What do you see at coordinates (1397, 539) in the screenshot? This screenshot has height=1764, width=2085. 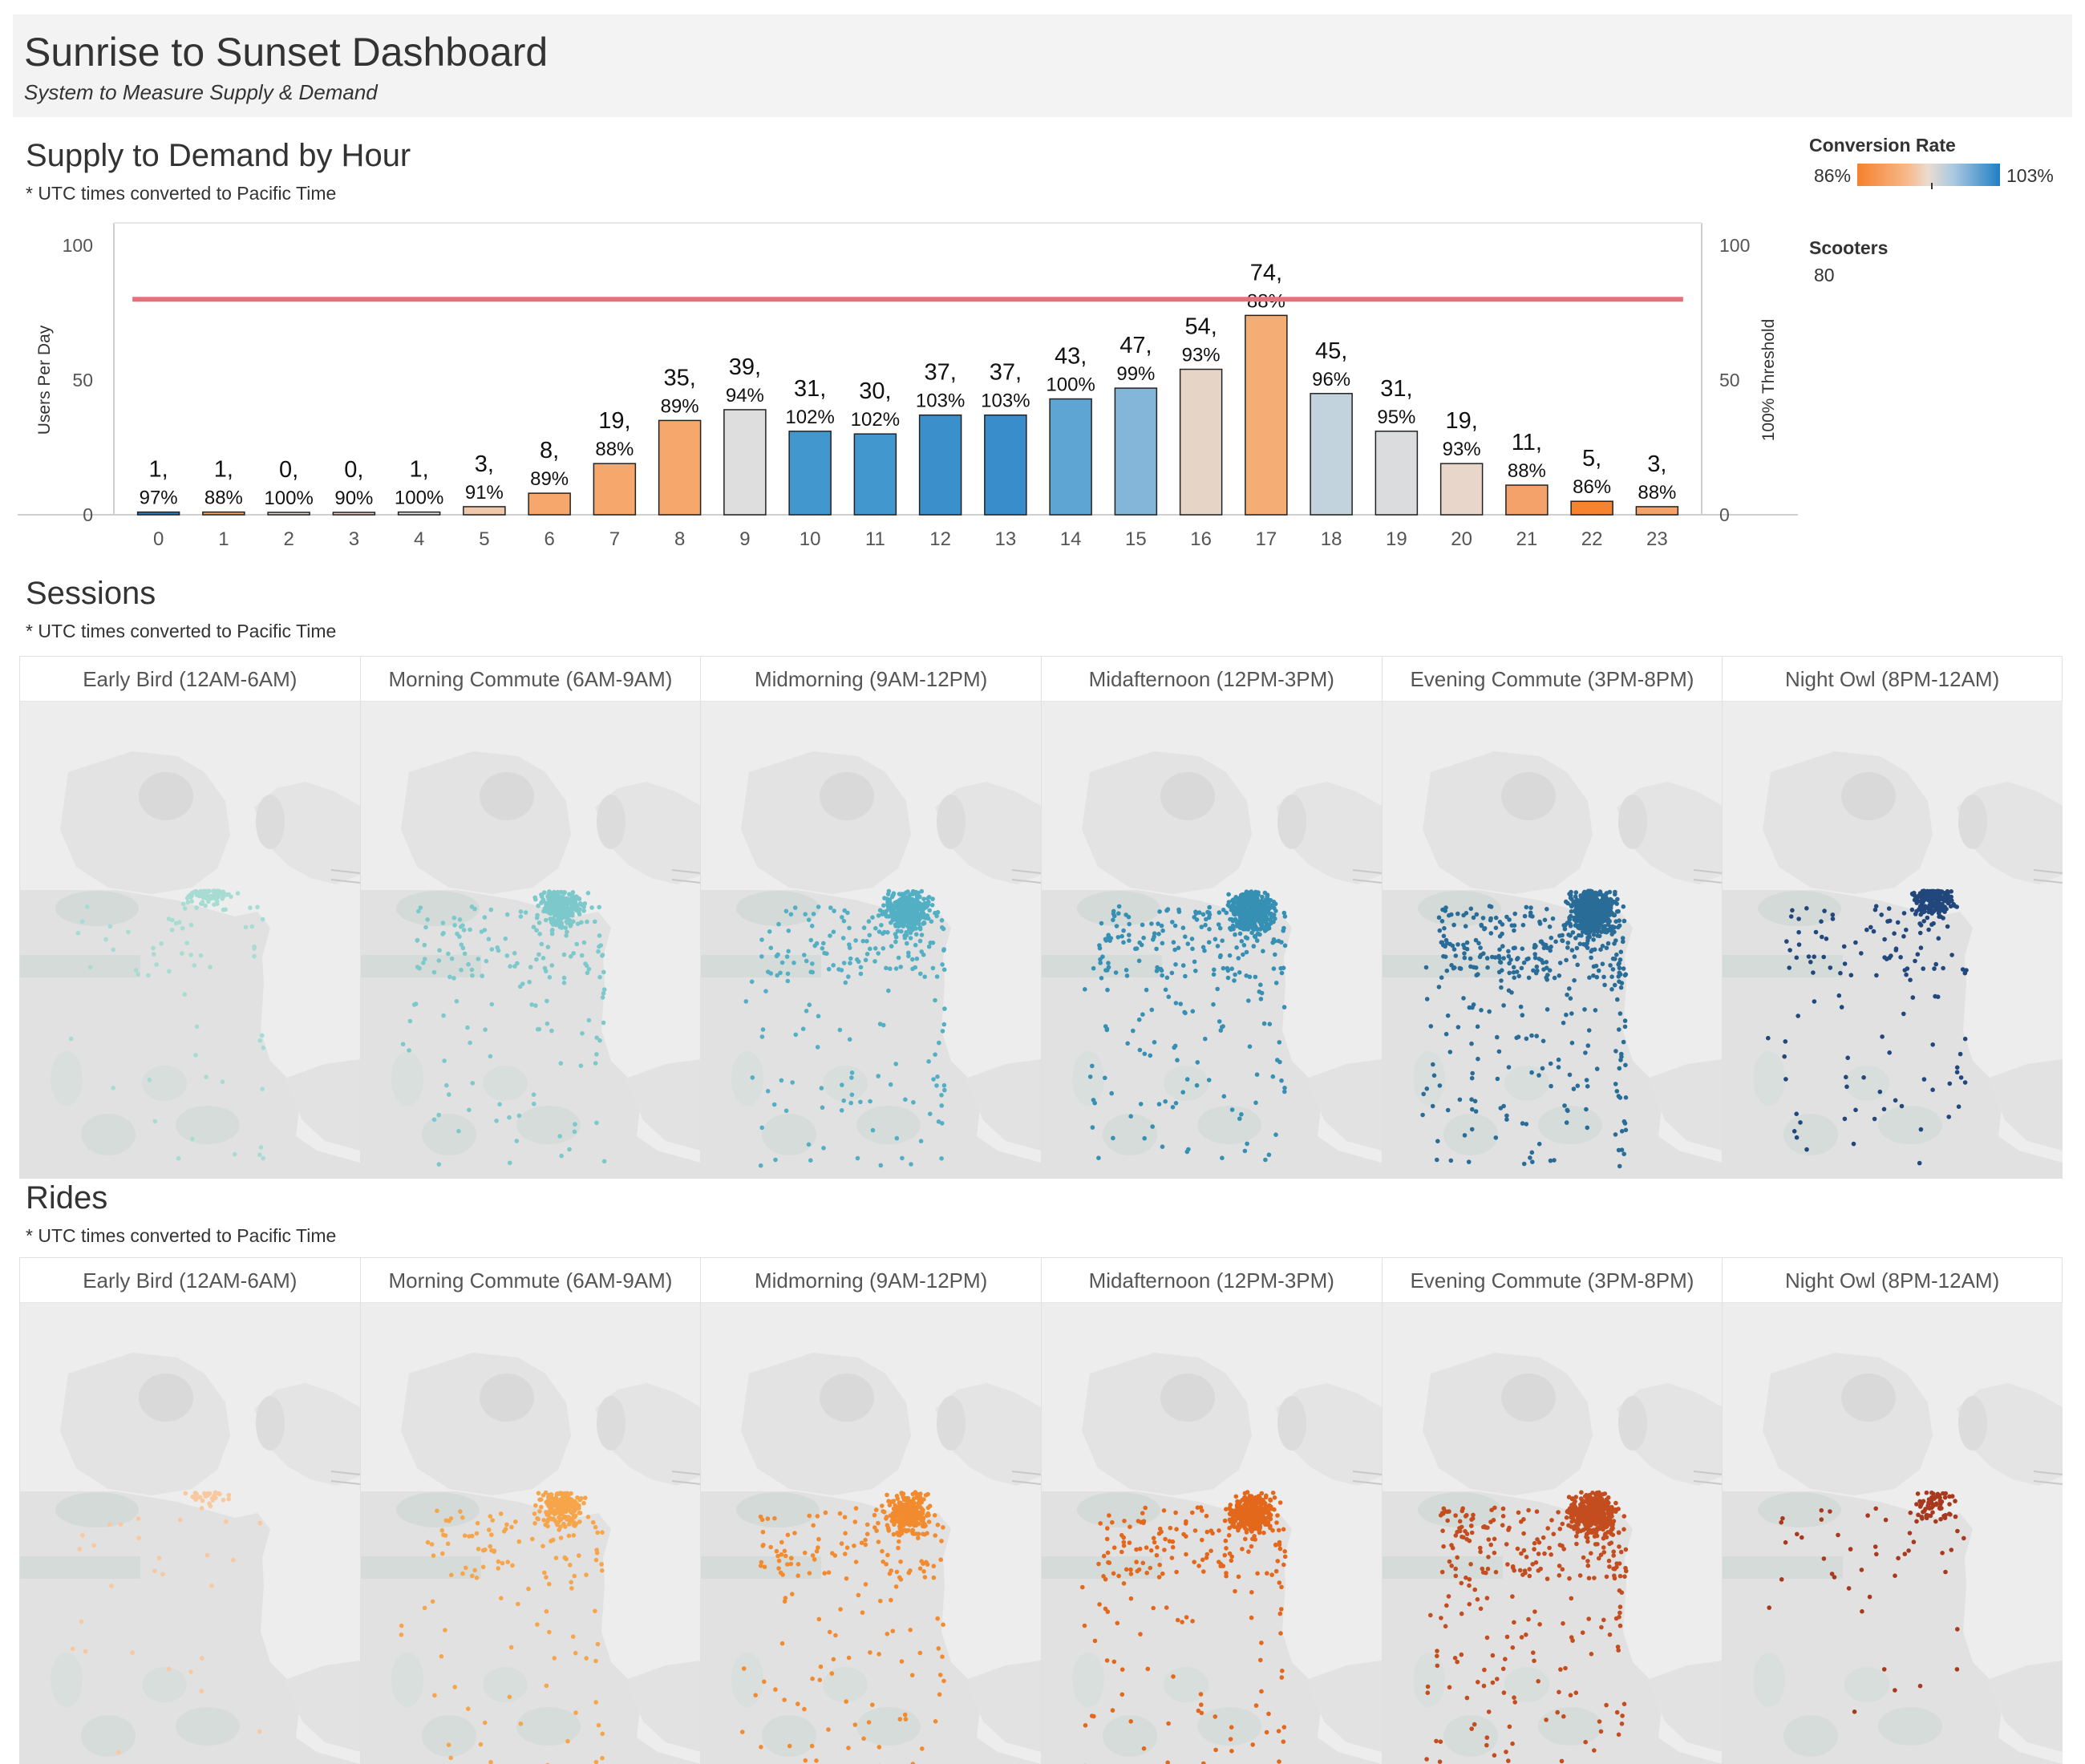 I see `x-tick-label: 19` at bounding box center [1397, 539].